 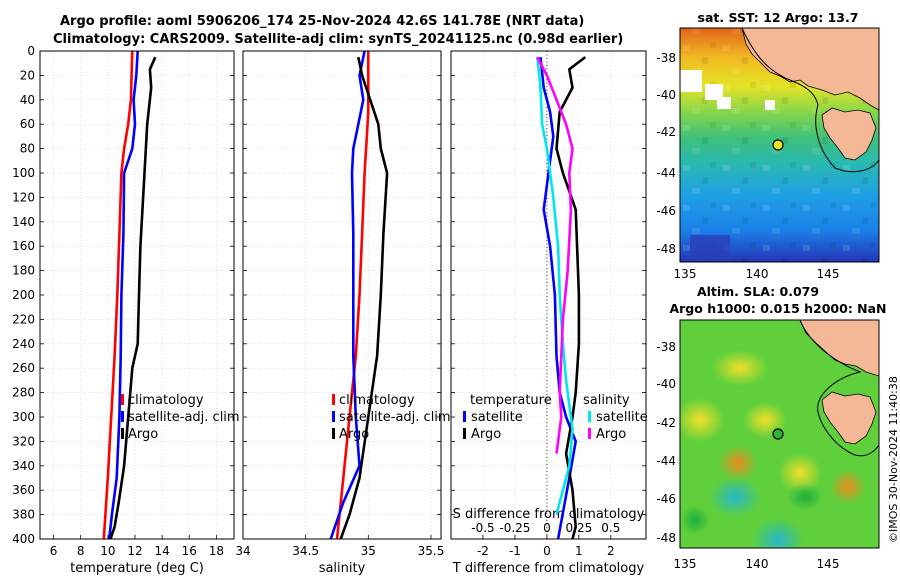 What do you see at coordinates (893, 459) in the screenshot?
I see `imos-watermark: ©IMOS 30-Nov-2024 11:40:38` at bounding box center [893, 459].